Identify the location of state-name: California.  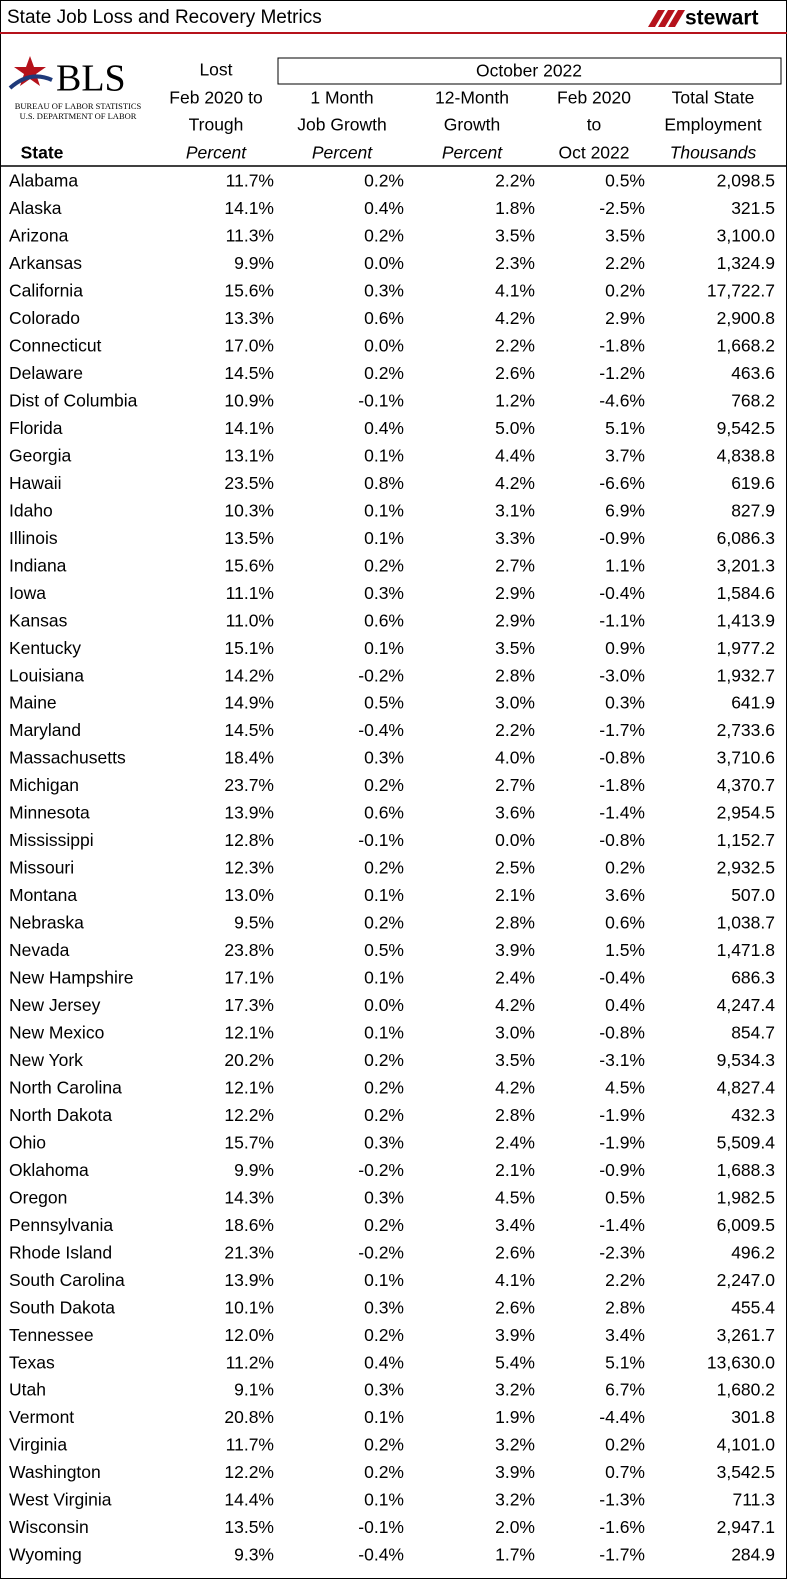
(46, 291).